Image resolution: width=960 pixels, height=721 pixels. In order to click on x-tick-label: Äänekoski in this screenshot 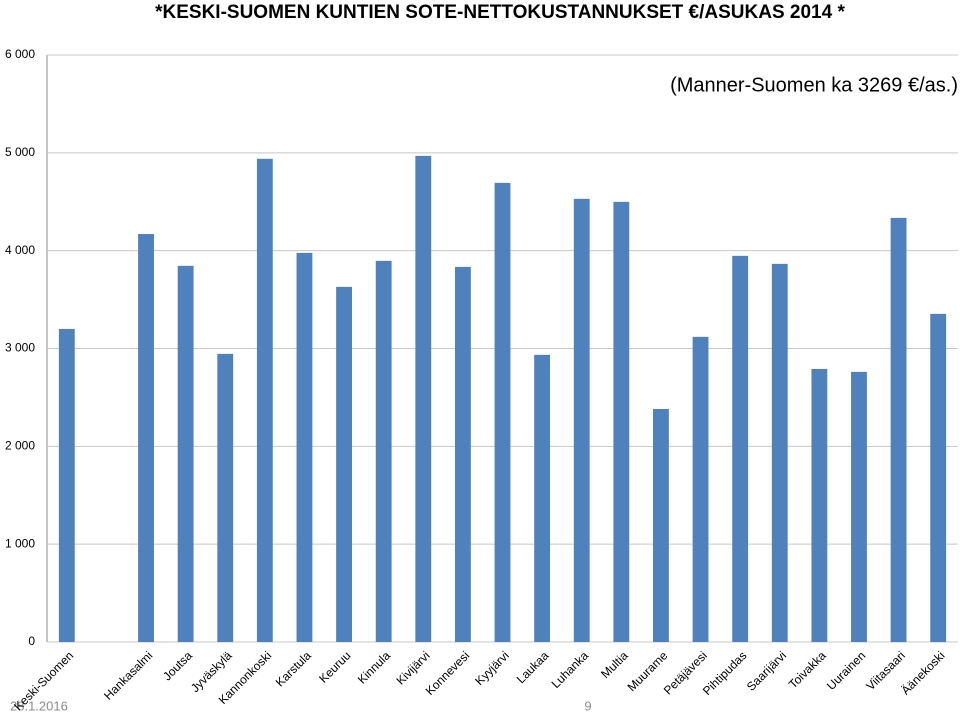, I will do `click(923, 672)`.